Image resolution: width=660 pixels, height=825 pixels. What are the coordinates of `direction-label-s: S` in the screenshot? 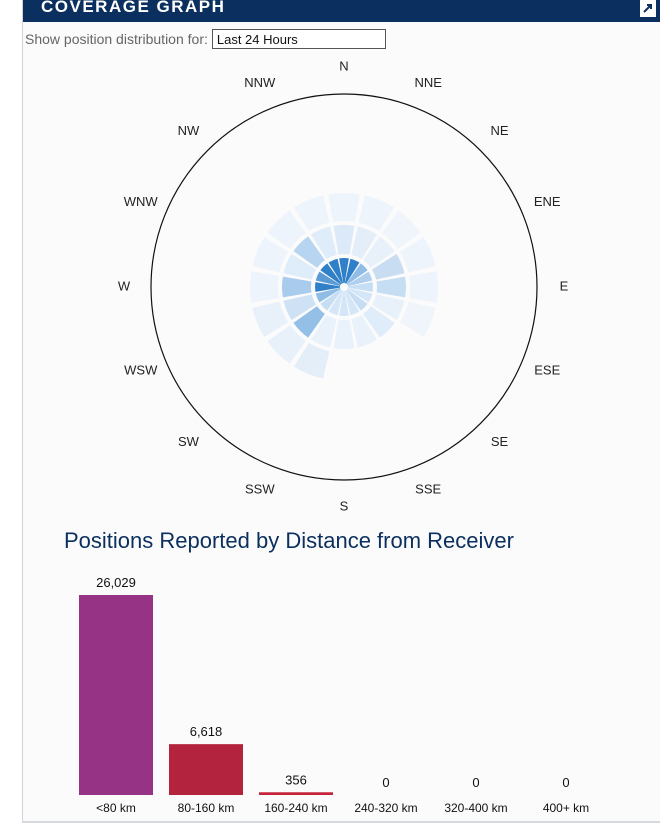 It's located at (344, 505).